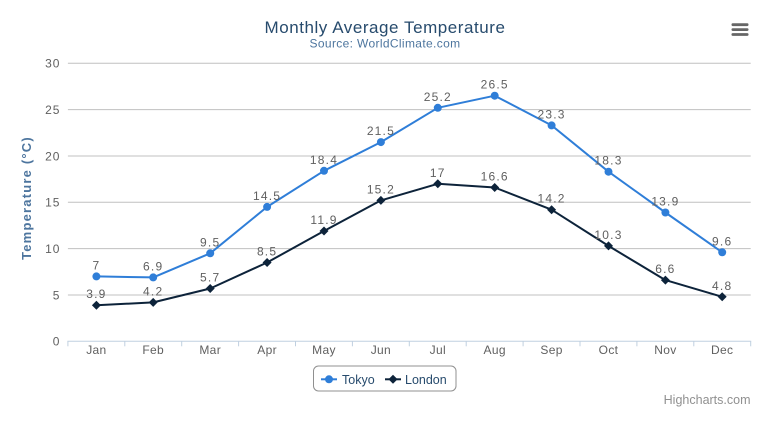 The image size is (769, 421). I want to click on svg-text: 5.7, so click(210, 278).